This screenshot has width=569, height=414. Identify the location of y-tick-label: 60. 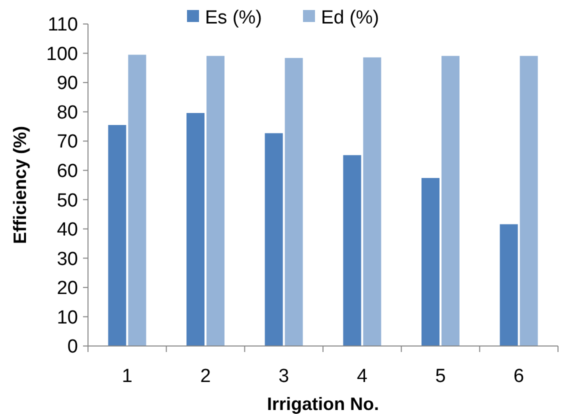
(67, 171).